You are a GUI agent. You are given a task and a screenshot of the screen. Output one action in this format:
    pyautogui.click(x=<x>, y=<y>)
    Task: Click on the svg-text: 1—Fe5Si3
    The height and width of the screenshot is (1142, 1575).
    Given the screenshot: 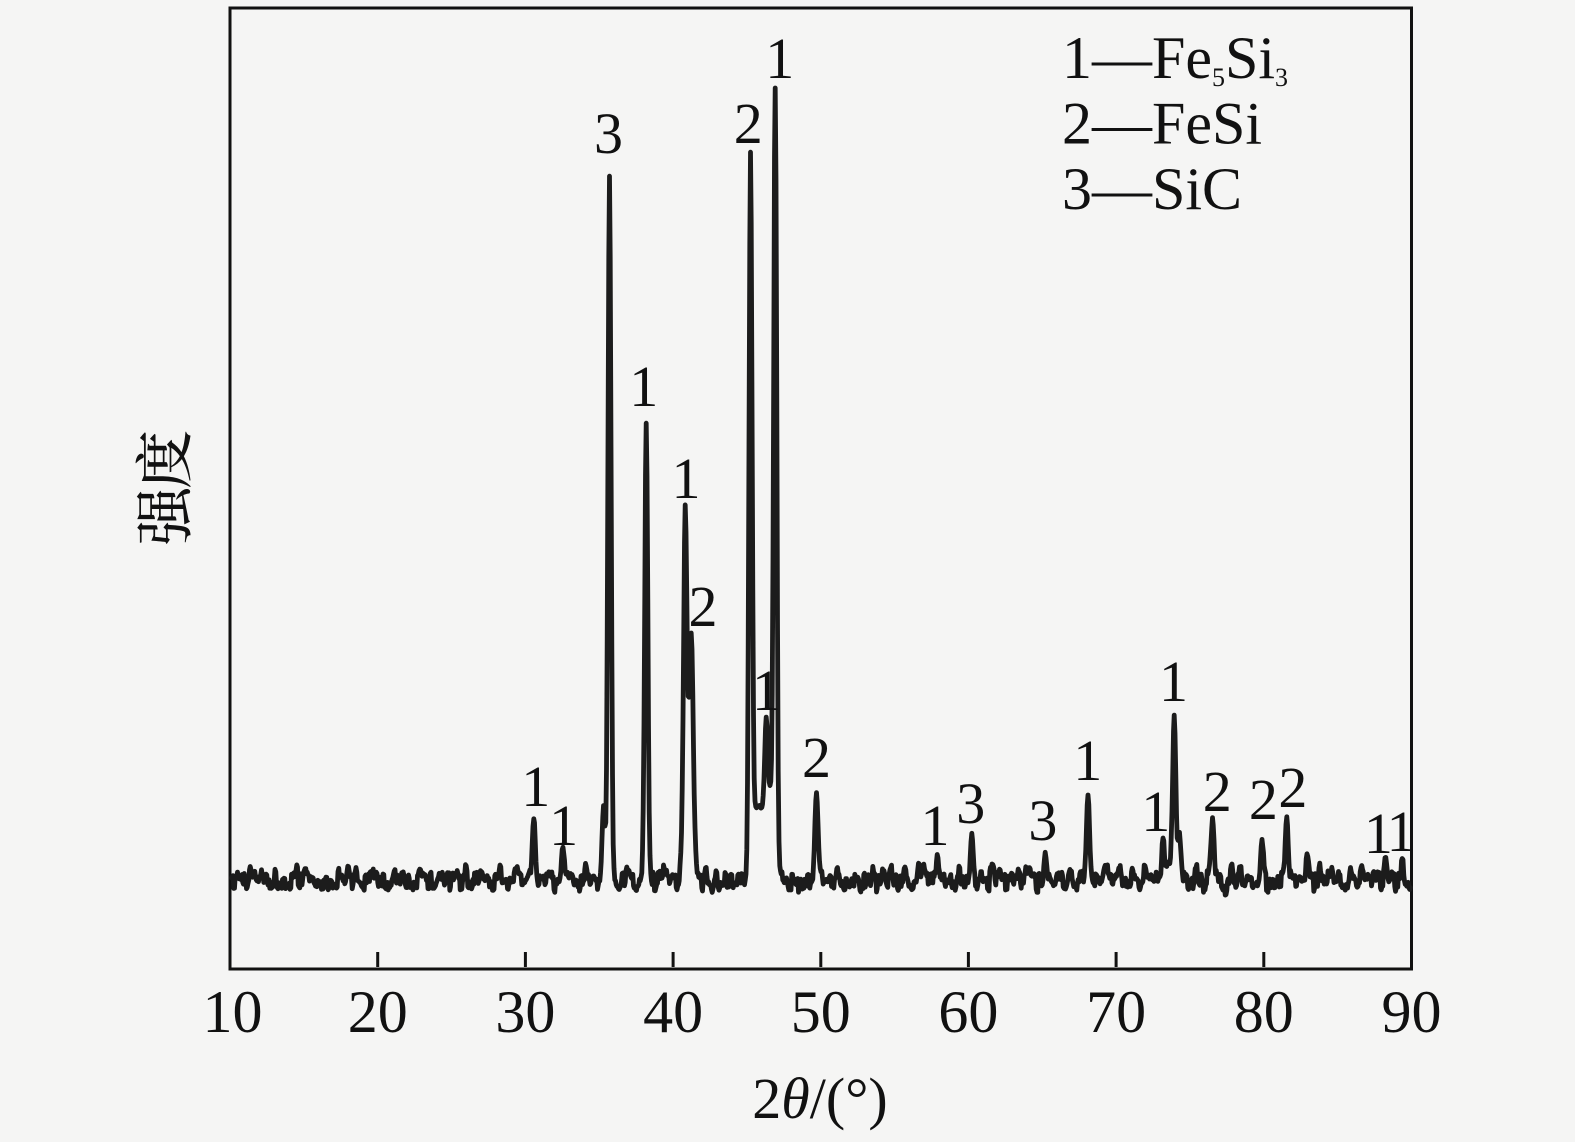 What is the action you would take?
    pyautogui.click(x=1175, y=58)
    